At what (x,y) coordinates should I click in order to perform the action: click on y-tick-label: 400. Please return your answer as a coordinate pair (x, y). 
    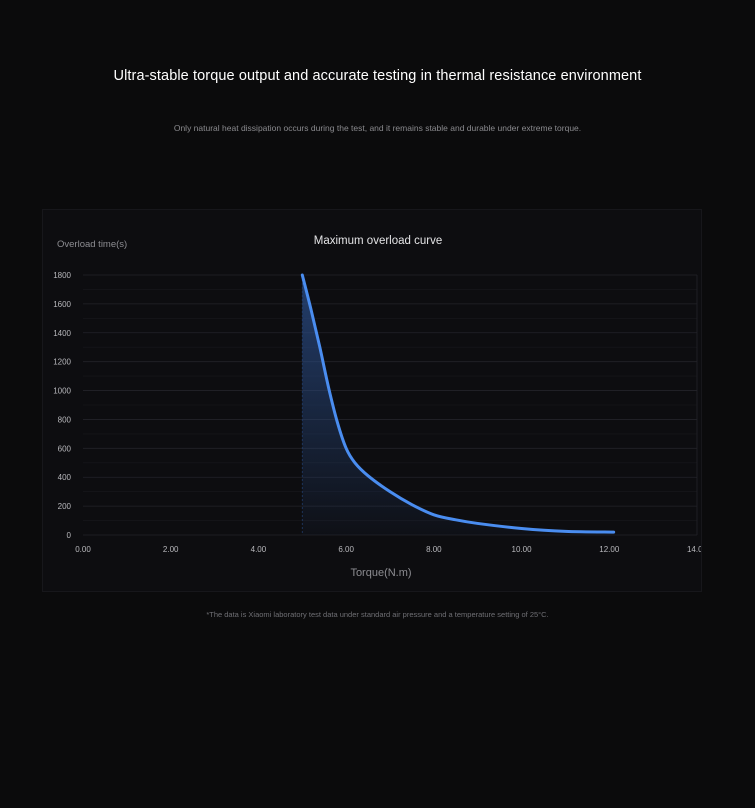
    Looking at the image, I should click on (65, 477).